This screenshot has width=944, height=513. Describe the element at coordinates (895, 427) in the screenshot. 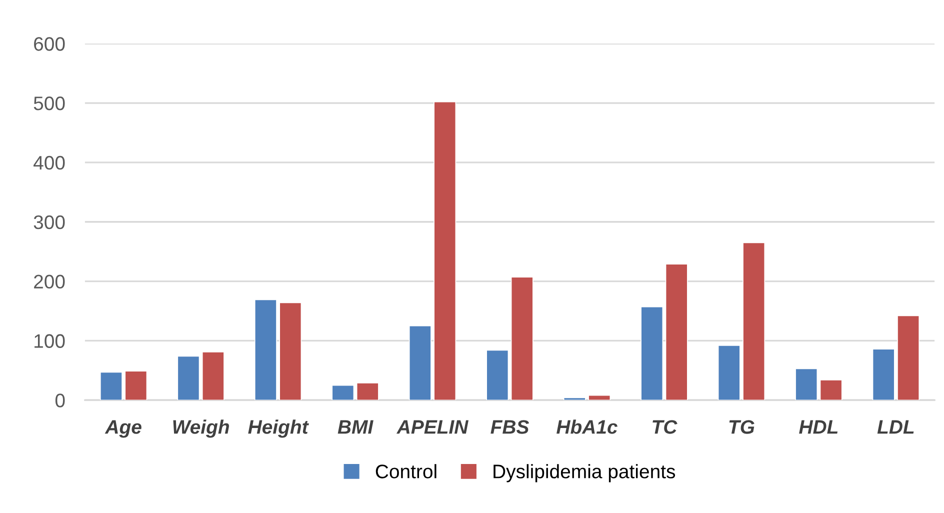

I see `x-tick-label: LDL` at that location.